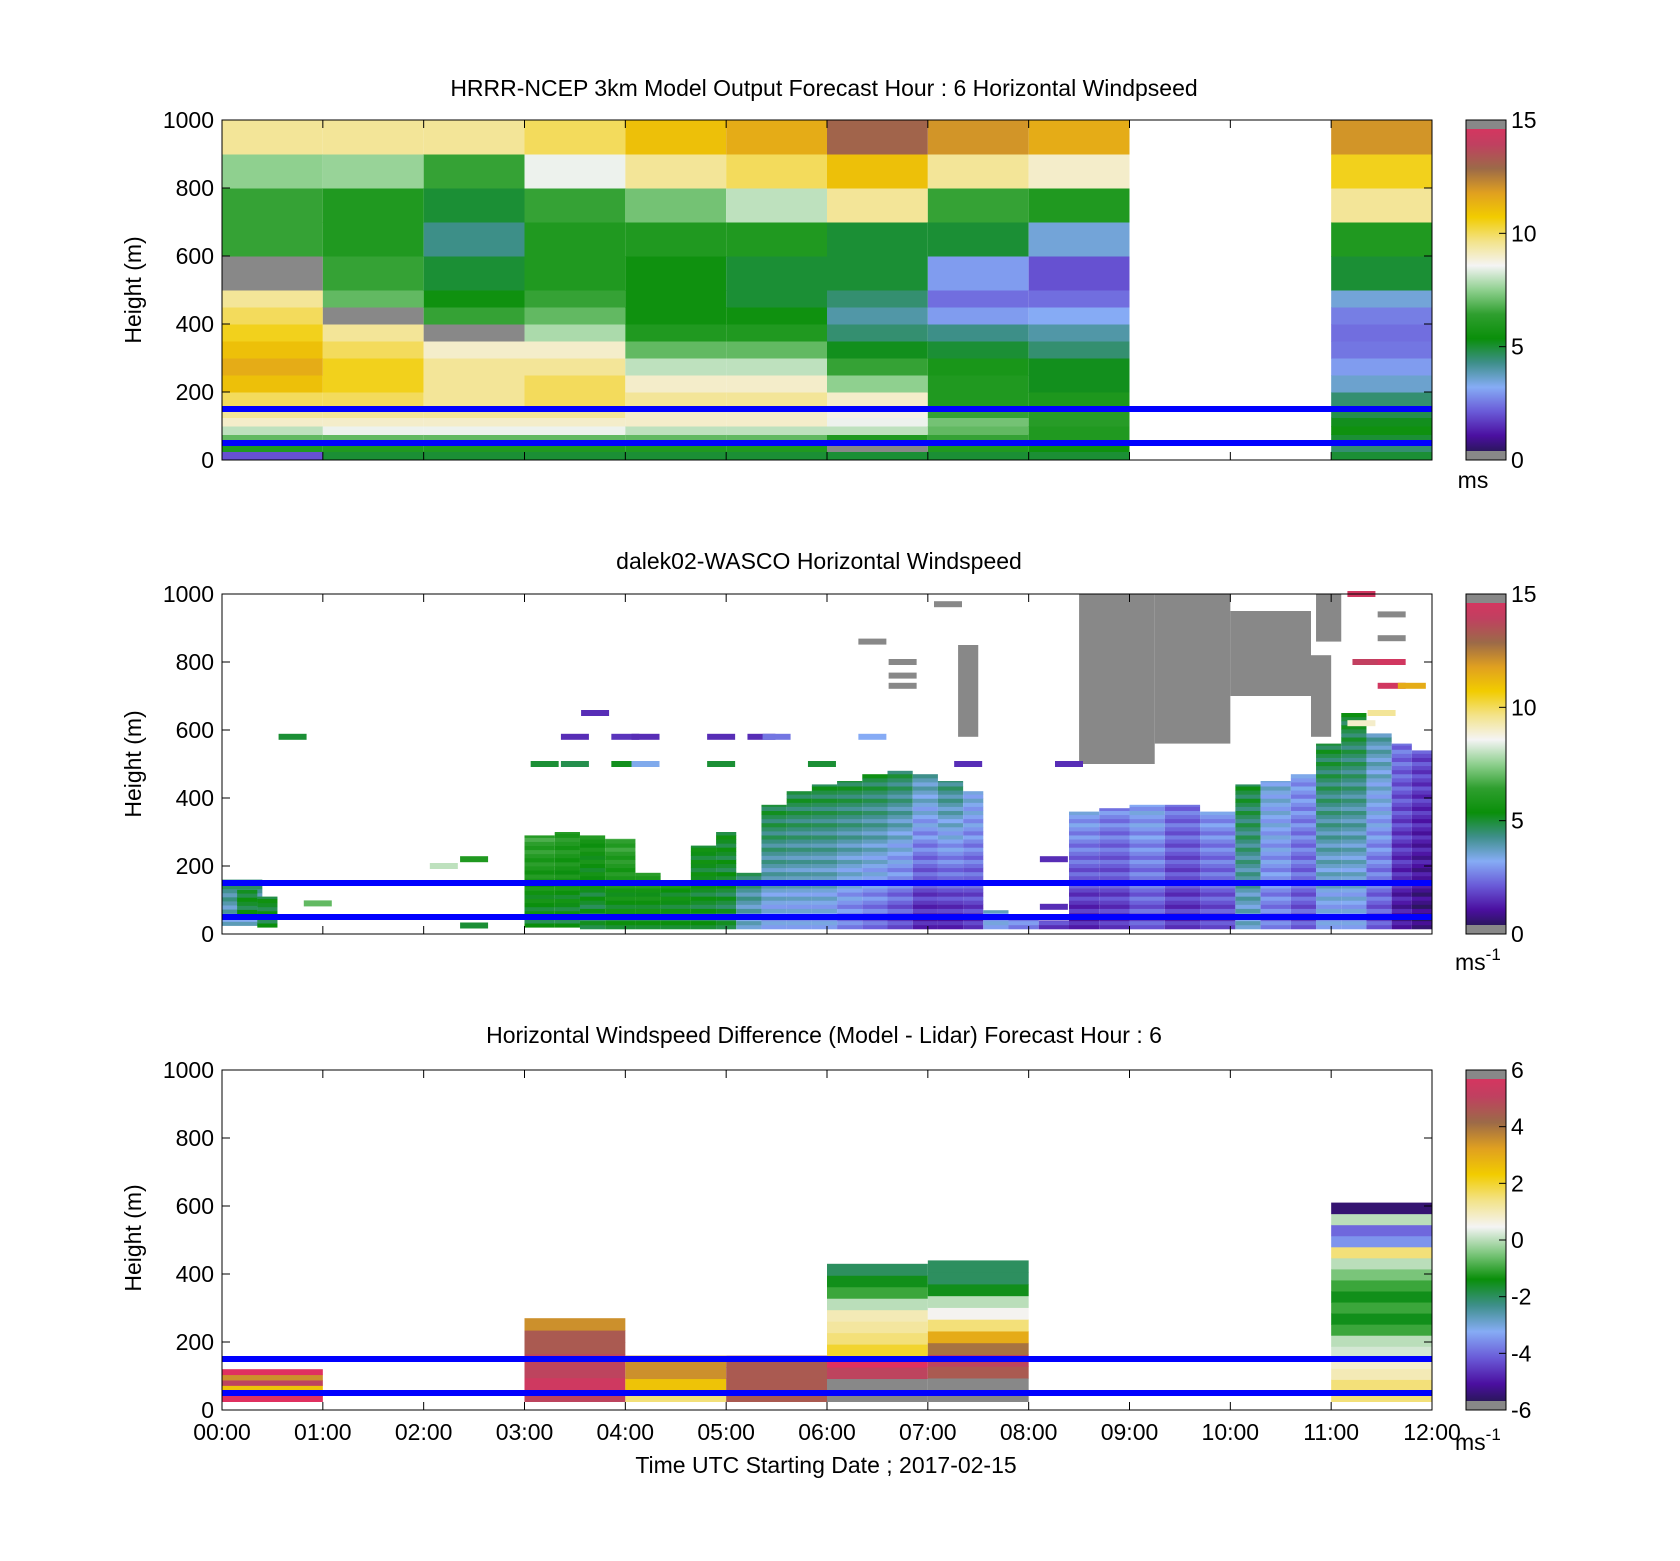 The image size is (1680, 1561). I want to click on x-tick-label: 08:00, so click(1029, 1432).